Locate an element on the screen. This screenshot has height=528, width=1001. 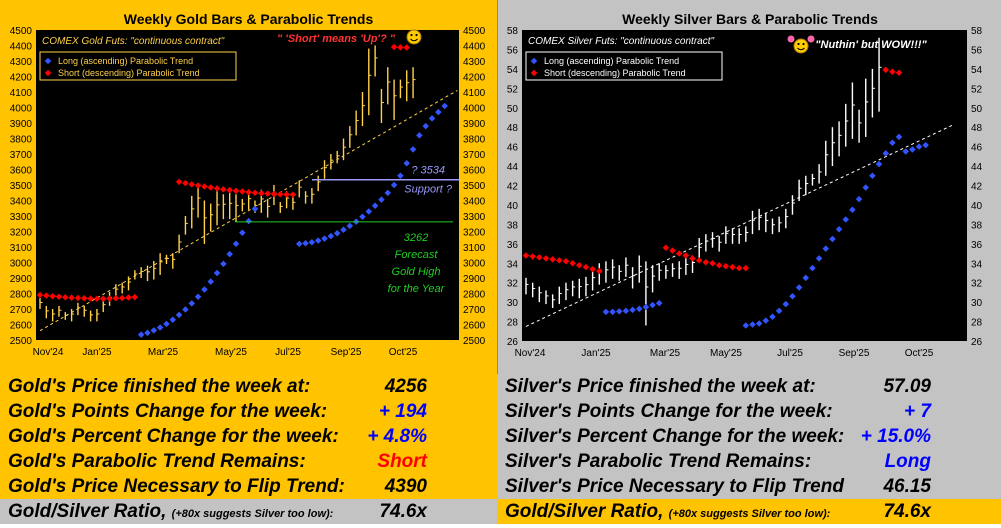
y-tick-label-left: 3300 is located at coordinates (21, 217).